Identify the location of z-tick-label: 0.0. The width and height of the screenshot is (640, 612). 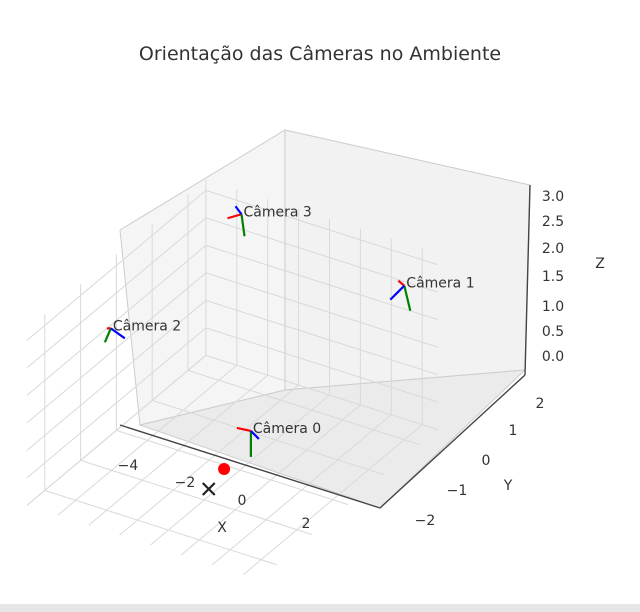
(553, 357).